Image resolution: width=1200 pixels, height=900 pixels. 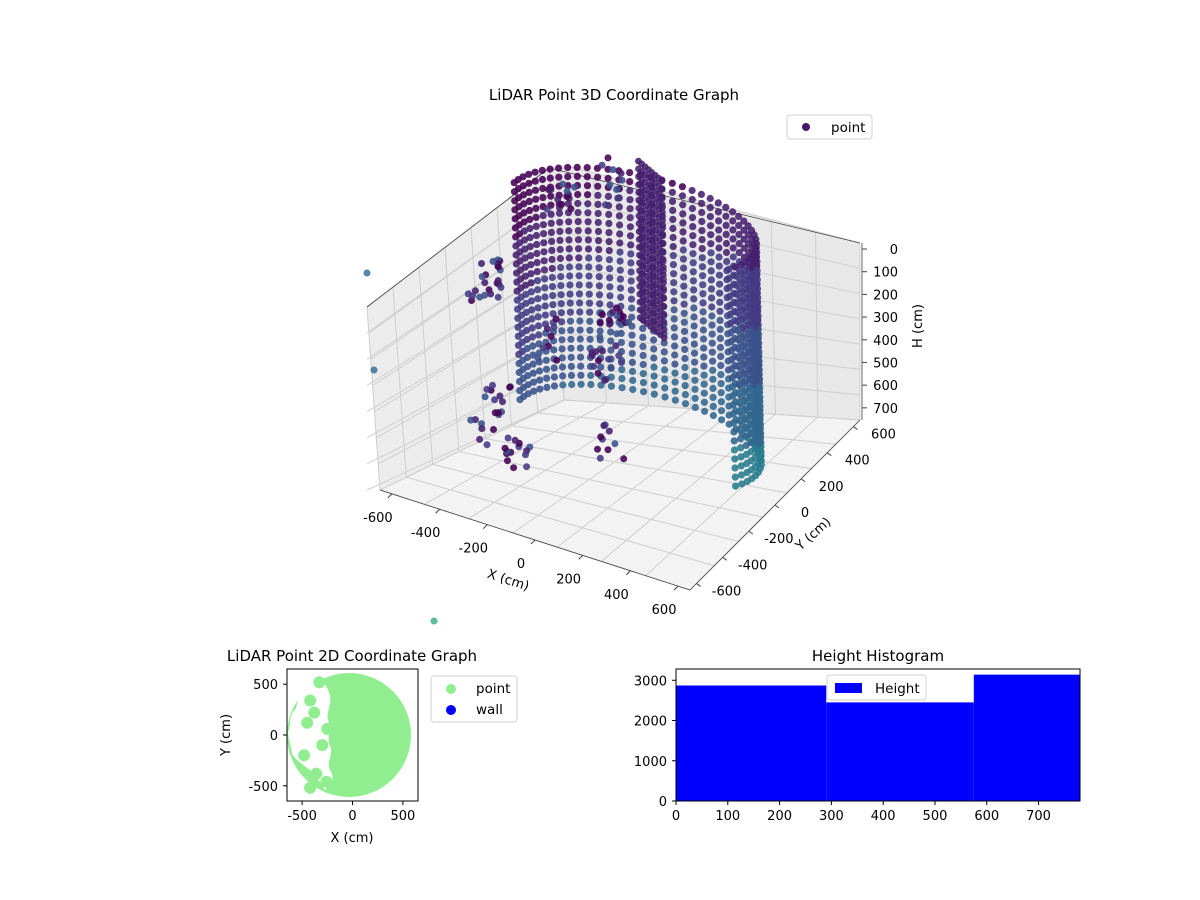 What do you see at coordinates (489, 710) in the screenshot?
I see `legend-label-wall: wall` at bounding box center [489, 710].